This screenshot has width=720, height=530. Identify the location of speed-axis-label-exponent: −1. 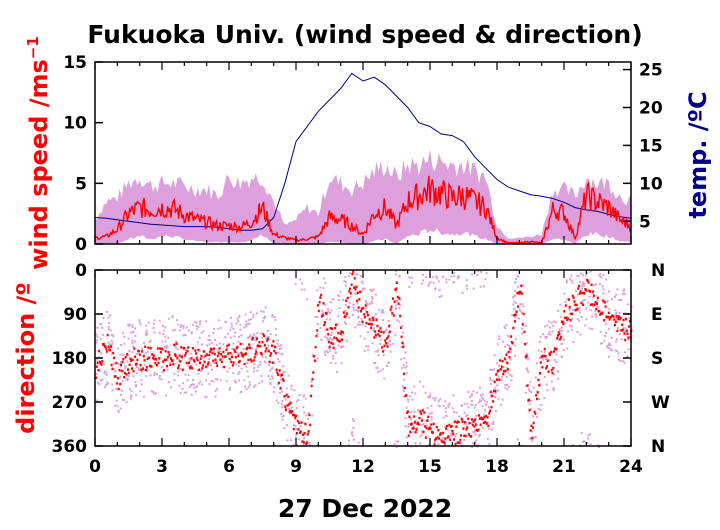
(33, 47).